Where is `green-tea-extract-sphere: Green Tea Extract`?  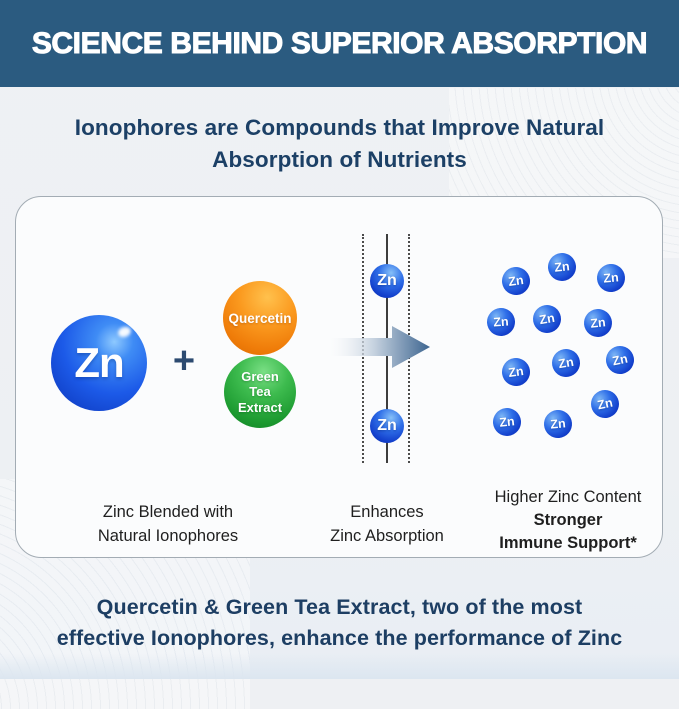
green-tea-extract-sphere: Green Tea Extract is located at coordinates (260, 392).